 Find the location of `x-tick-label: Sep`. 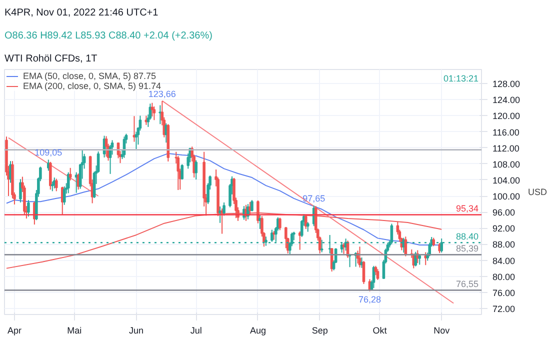

x-tick-label: Sep is located at coordinates (320, 331).